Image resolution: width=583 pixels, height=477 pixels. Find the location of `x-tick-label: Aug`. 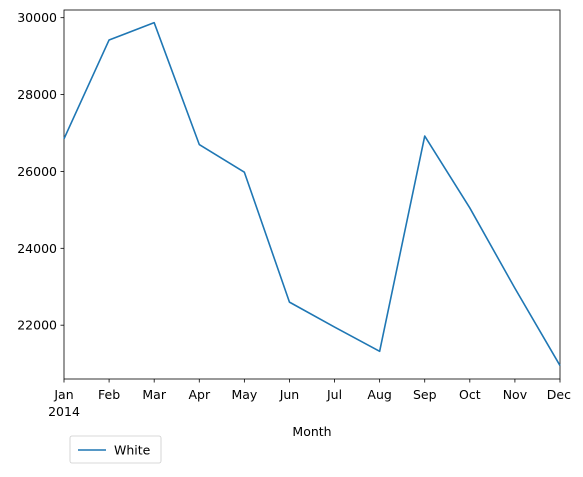

x-tick-label: Aug is located at coordinates (379, 394).